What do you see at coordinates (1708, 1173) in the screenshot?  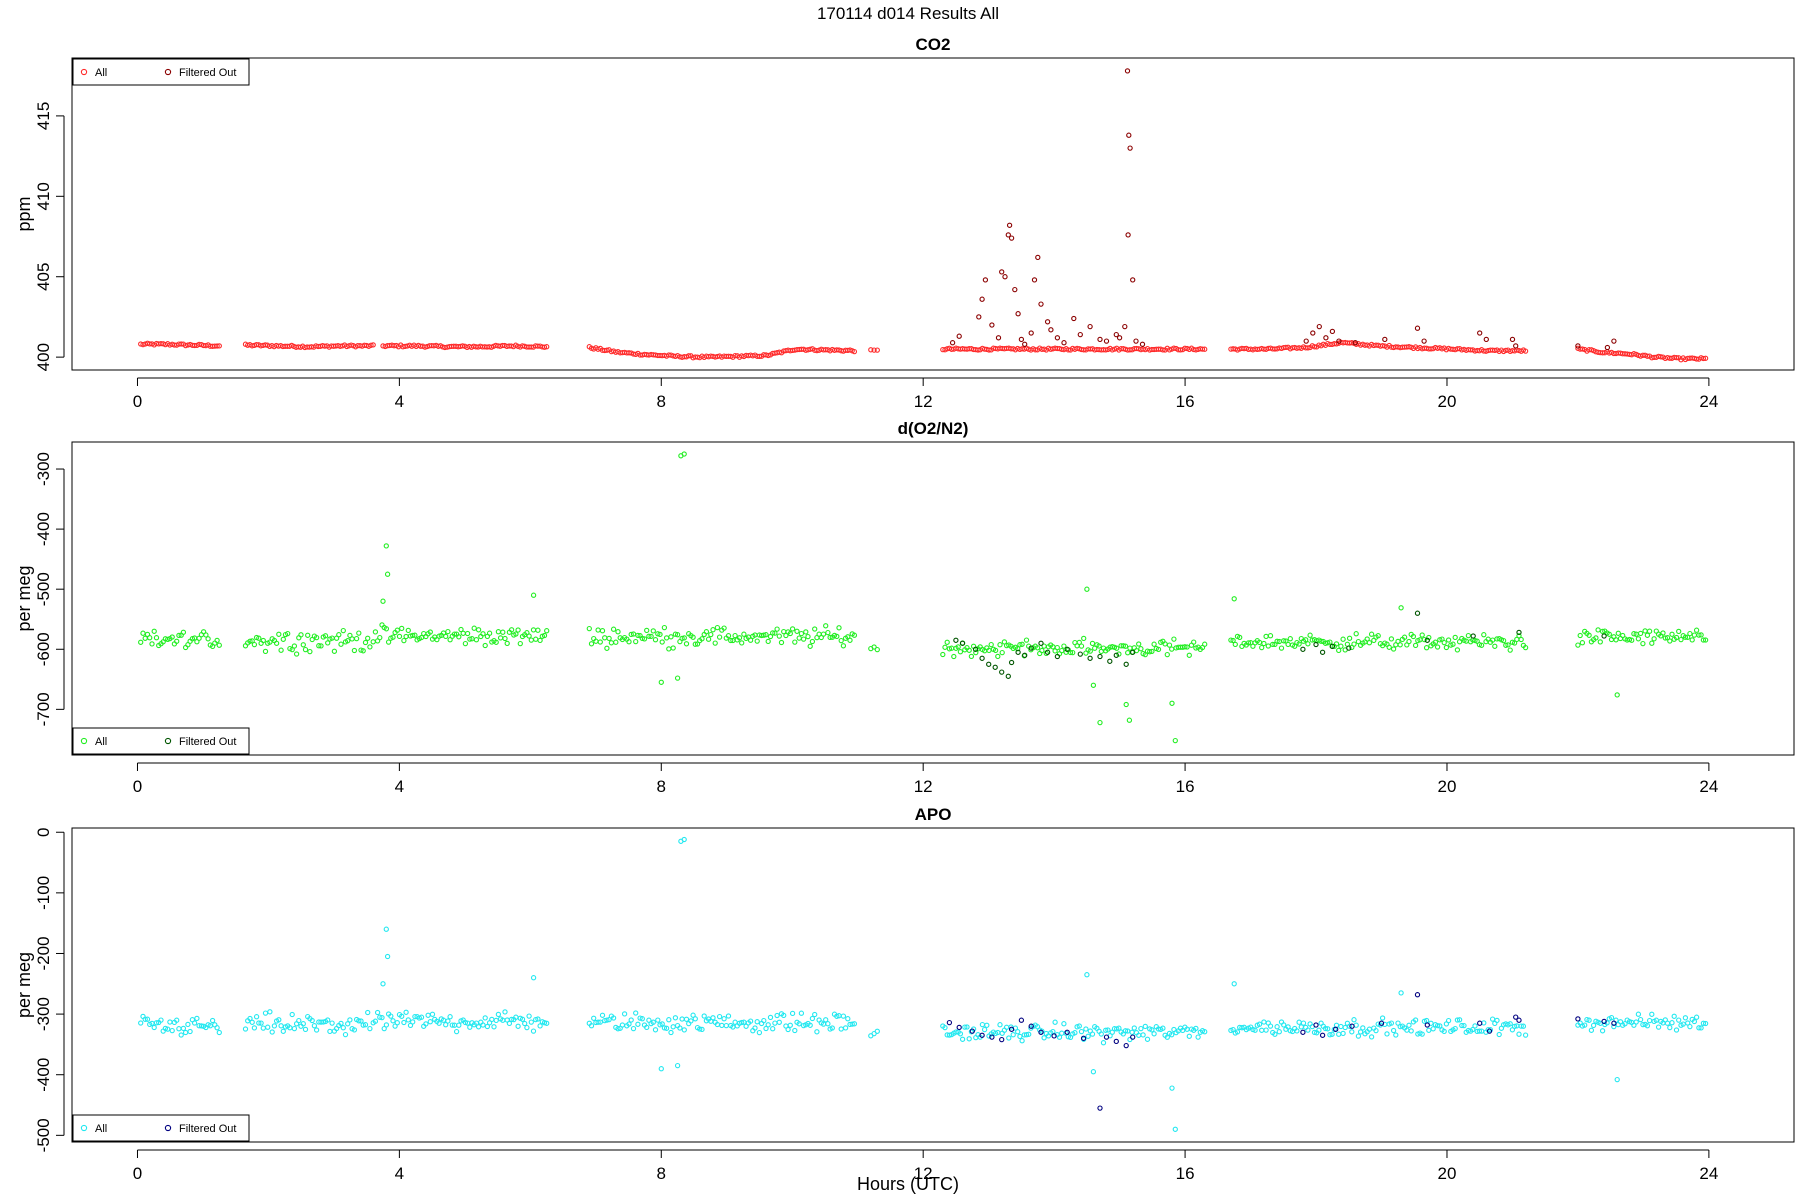 I see `x-tick-label: 24` at bounding box center [1708, 1173].